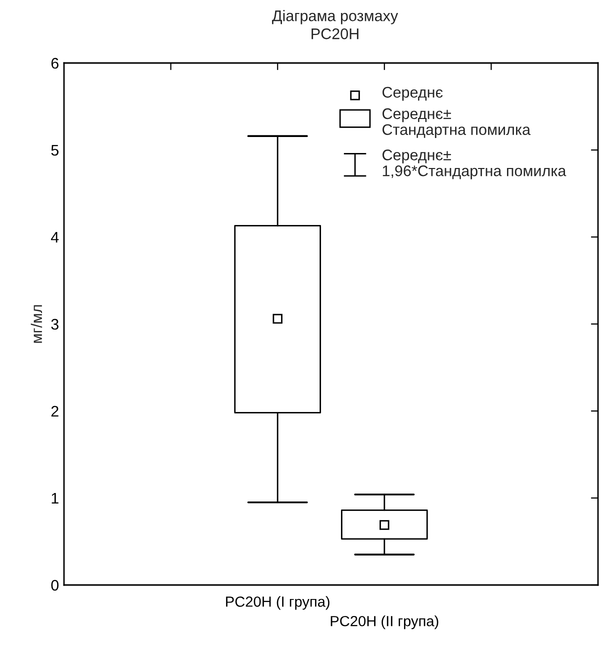 The image size is (608, 646). Describe the element at coordinates (384, 623) in the screenshot. I see `x-tick-label: PC20H (II група)` at that location.